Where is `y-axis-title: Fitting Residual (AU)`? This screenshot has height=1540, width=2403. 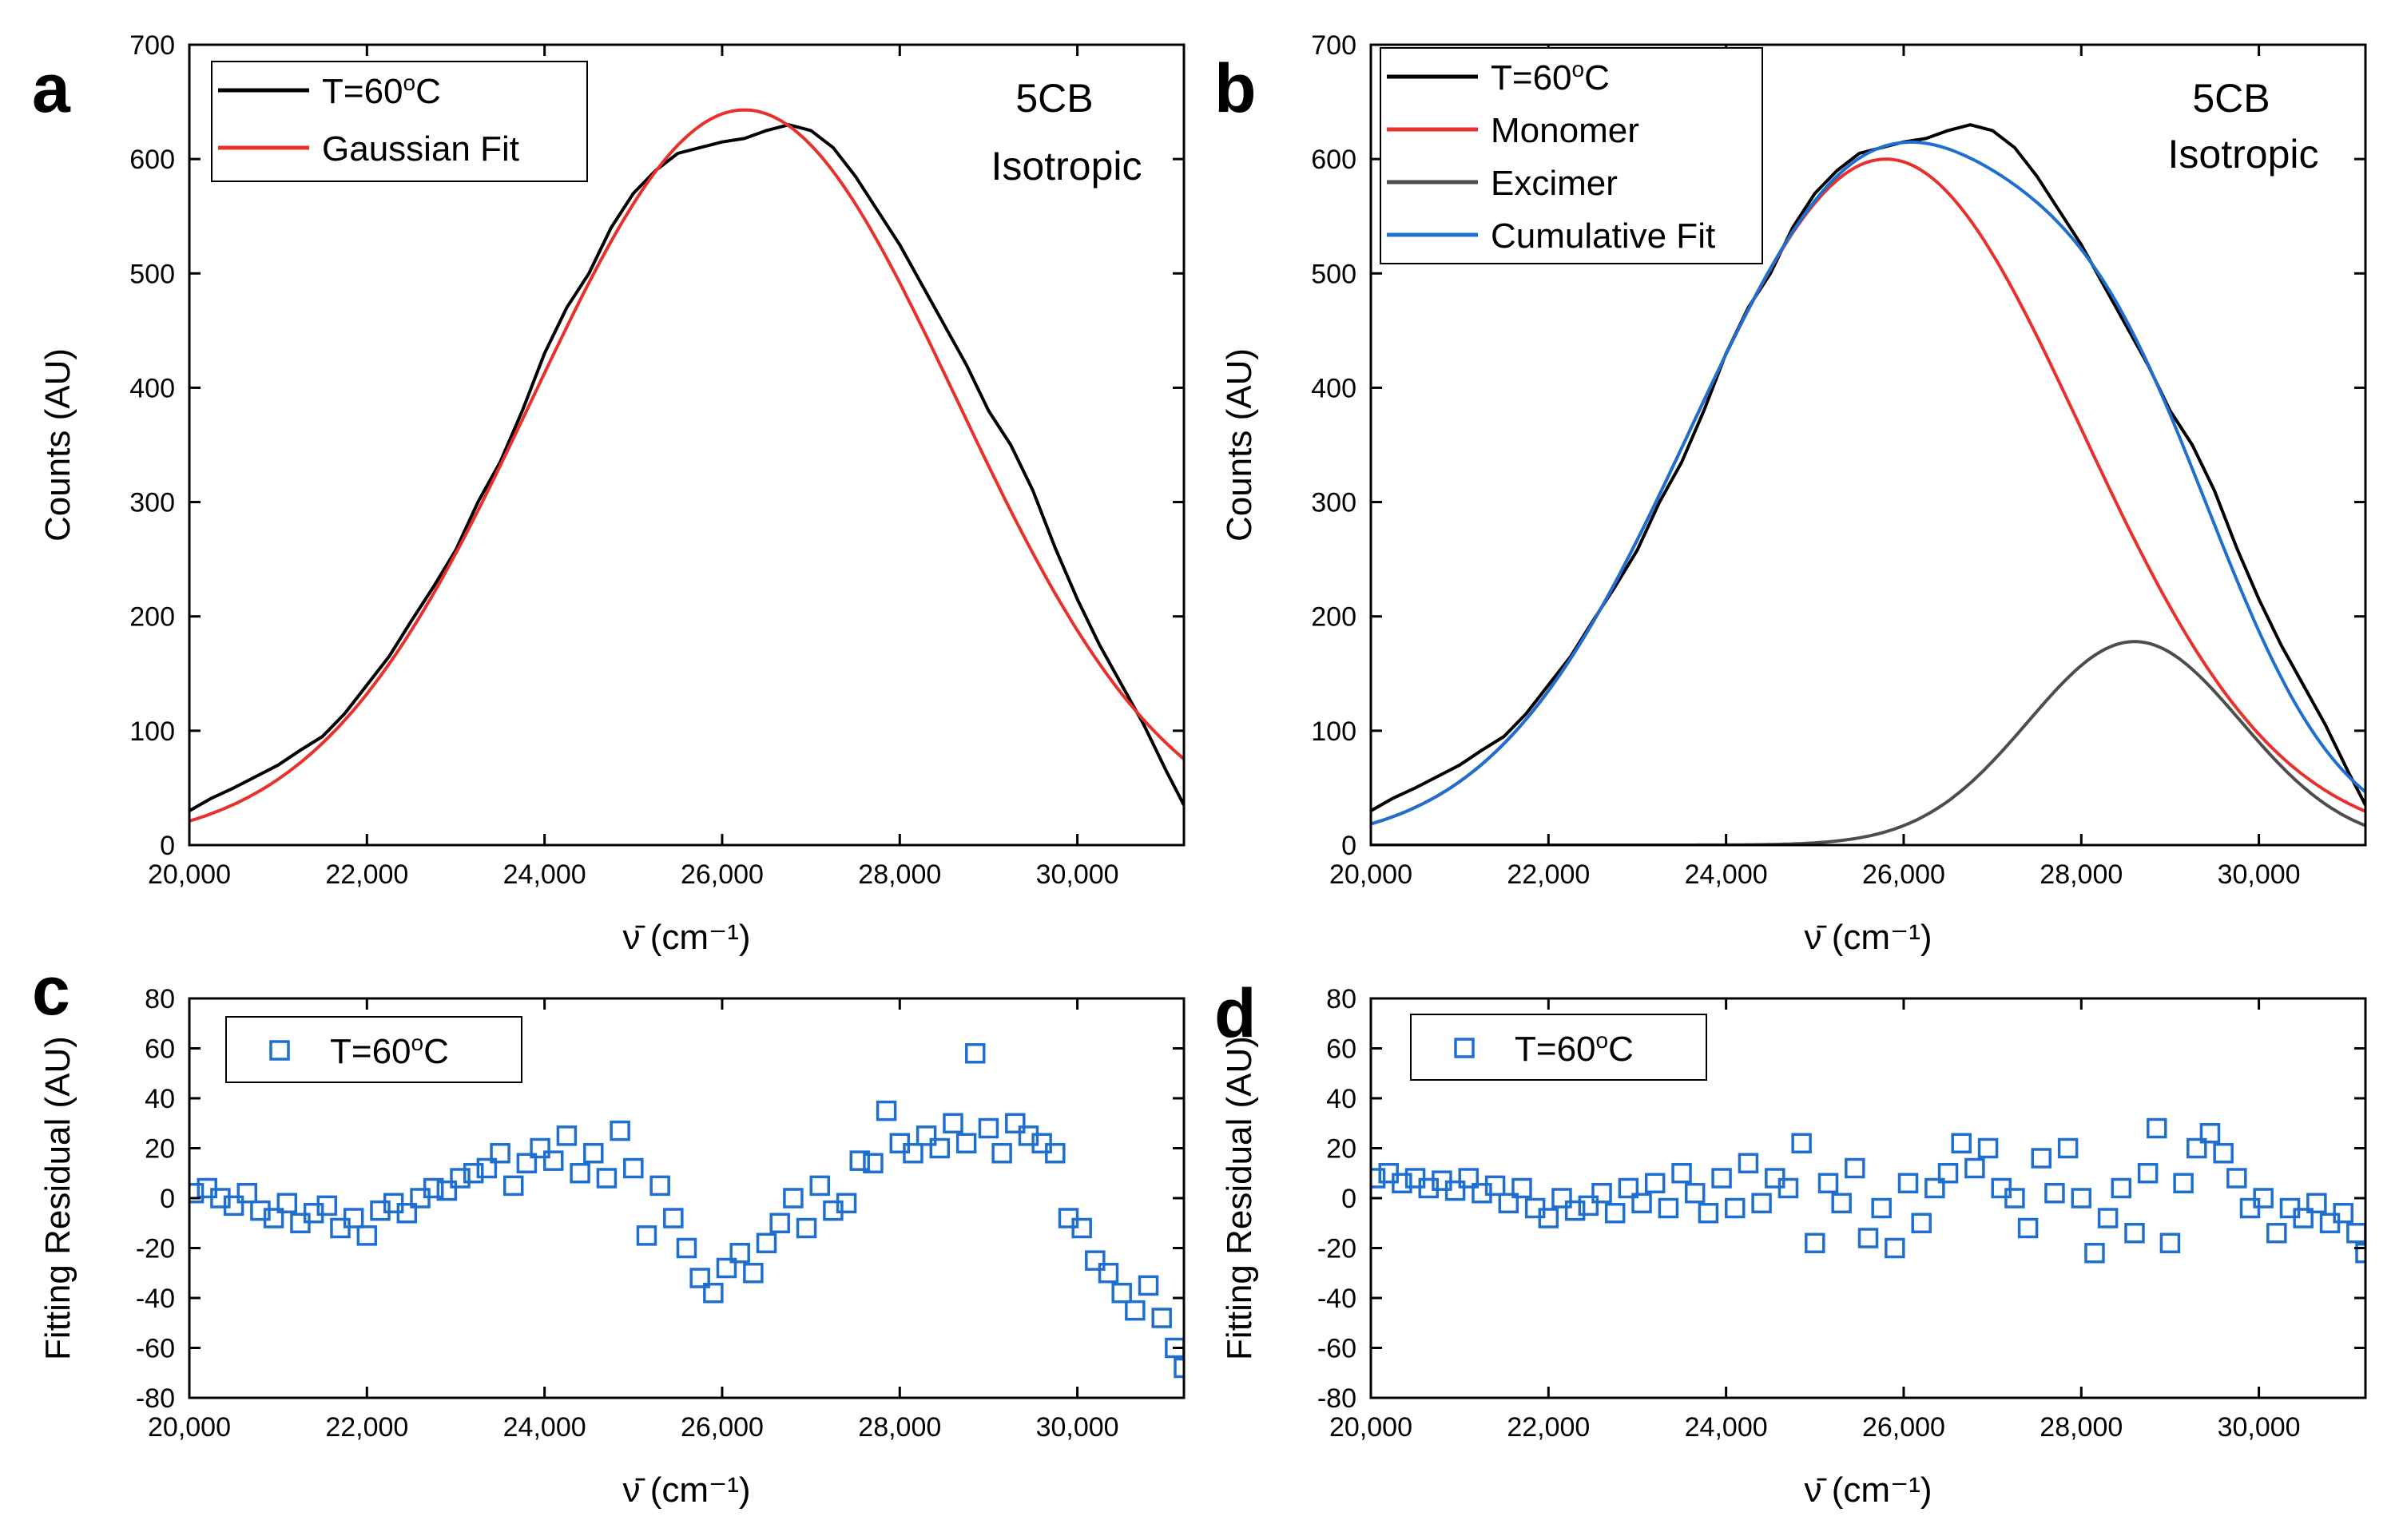 y-axis-title: Fitting Residual (AU) is located at coordinates (58, 1198).